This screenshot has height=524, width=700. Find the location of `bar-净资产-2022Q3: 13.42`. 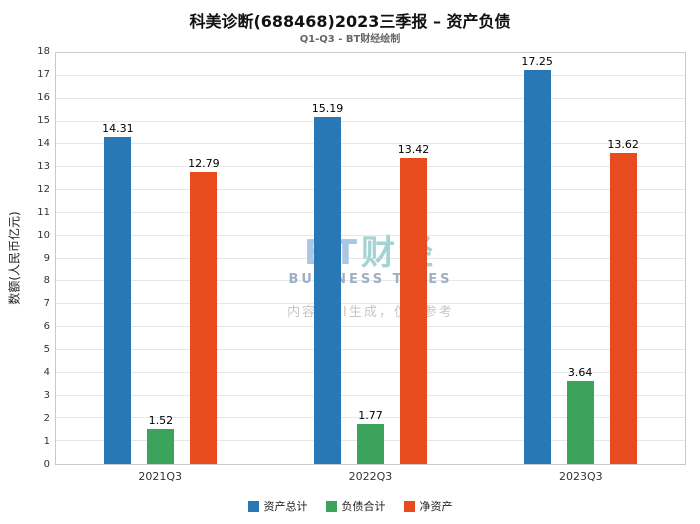

bar-净资产-2022Q3: 13.42 is located at coordinates (413, 303).